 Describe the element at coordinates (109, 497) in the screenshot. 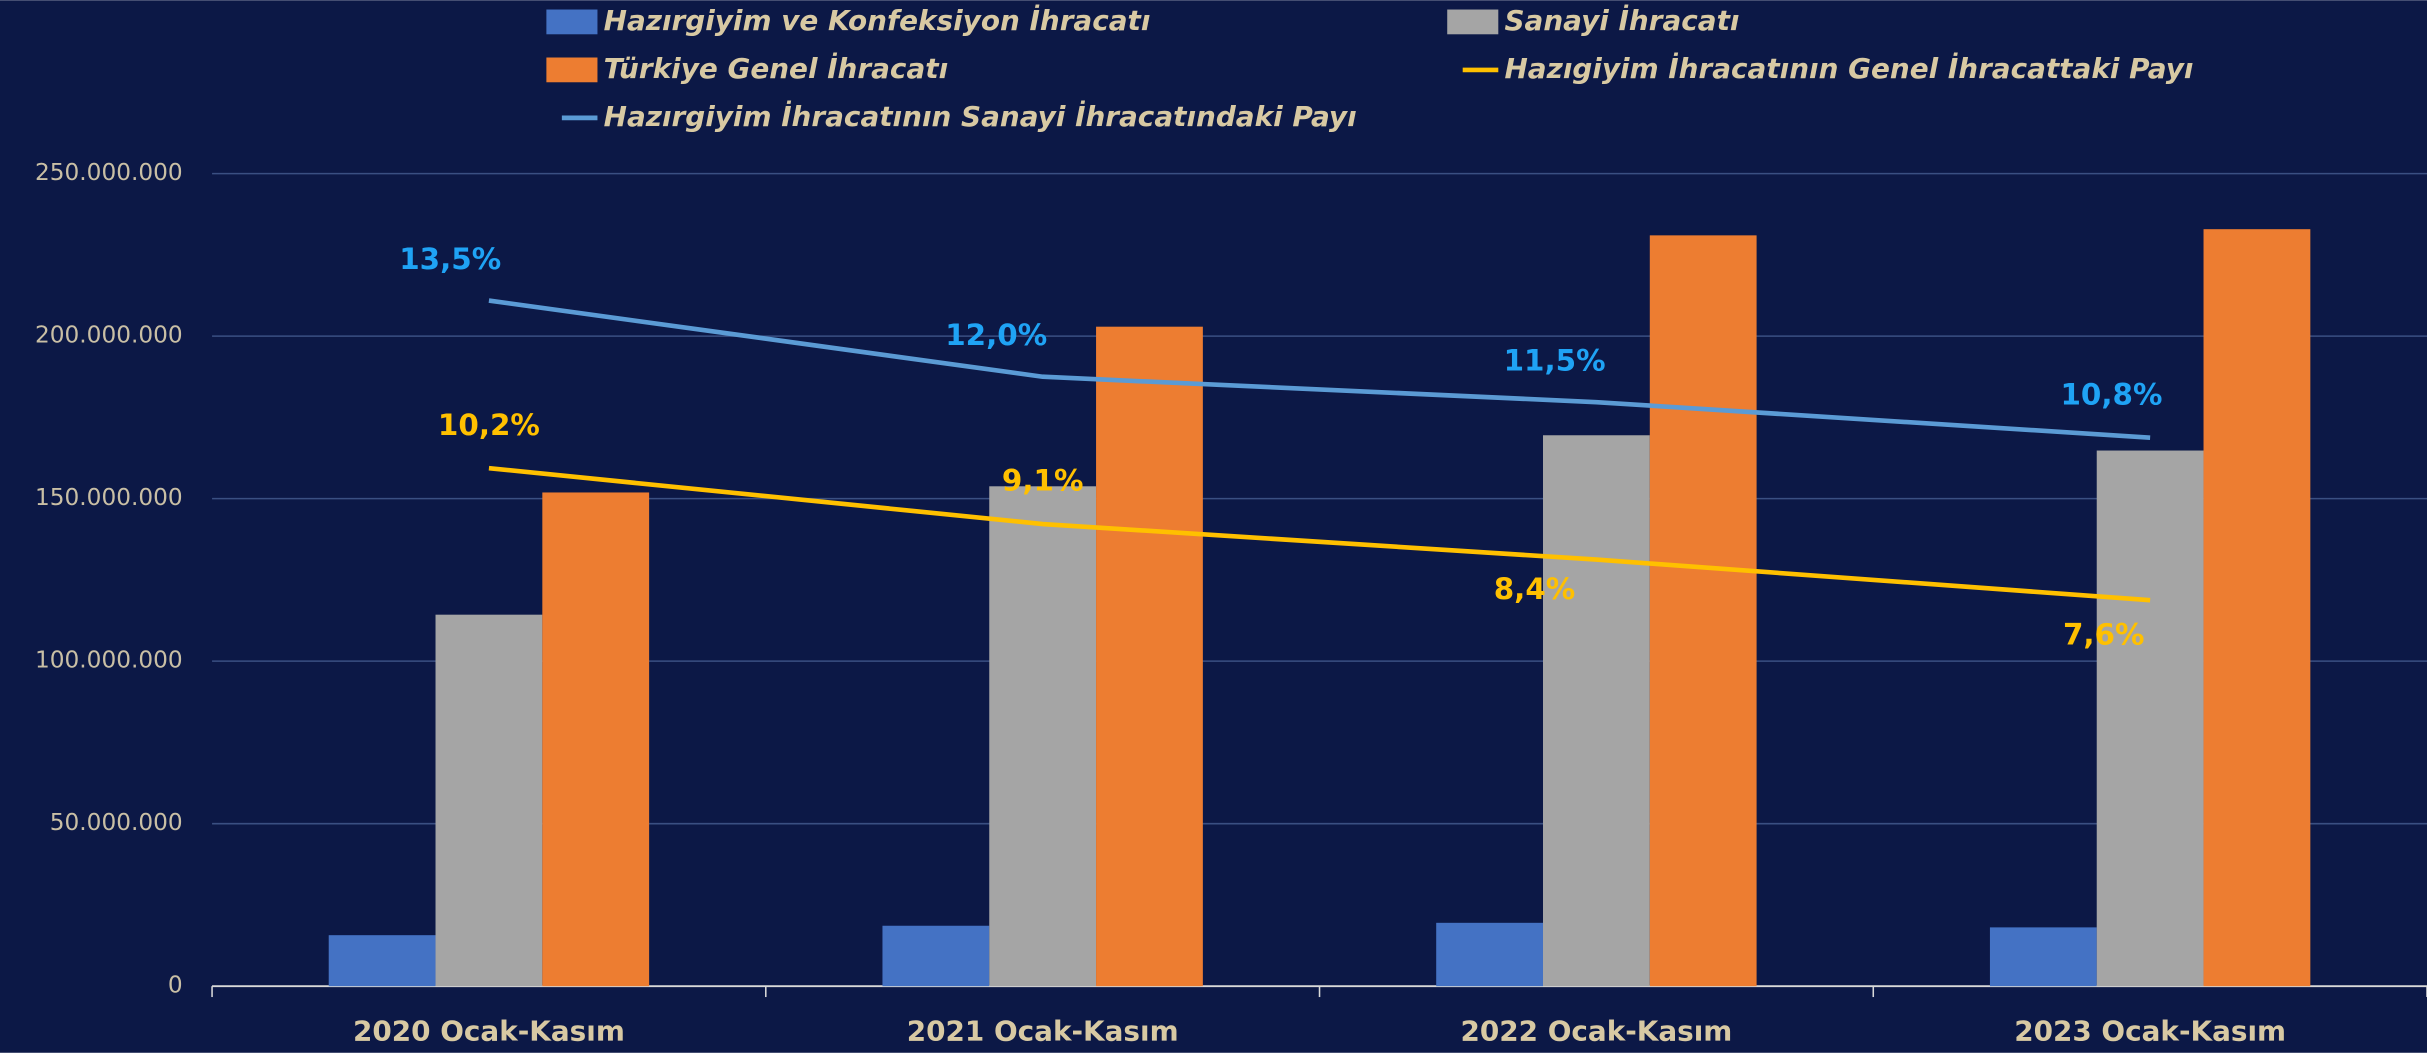

I see `y-tick-label: 150.000.000` at that location.